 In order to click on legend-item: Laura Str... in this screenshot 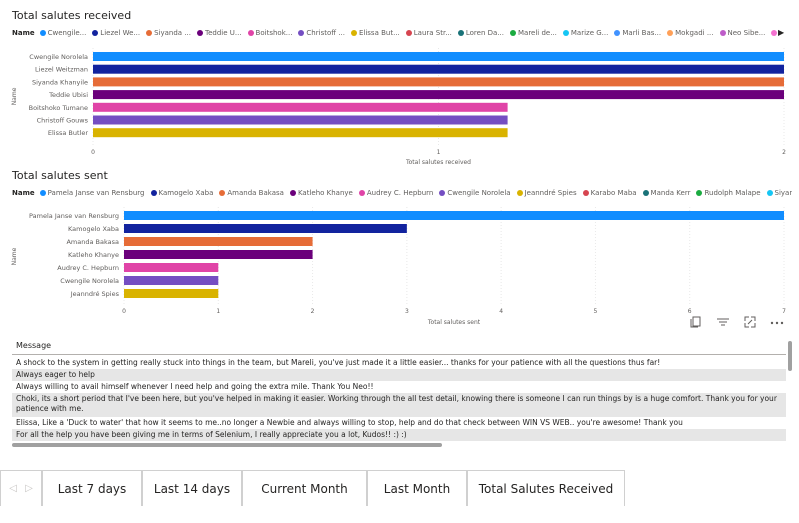, I will do `click(428, 33)`.